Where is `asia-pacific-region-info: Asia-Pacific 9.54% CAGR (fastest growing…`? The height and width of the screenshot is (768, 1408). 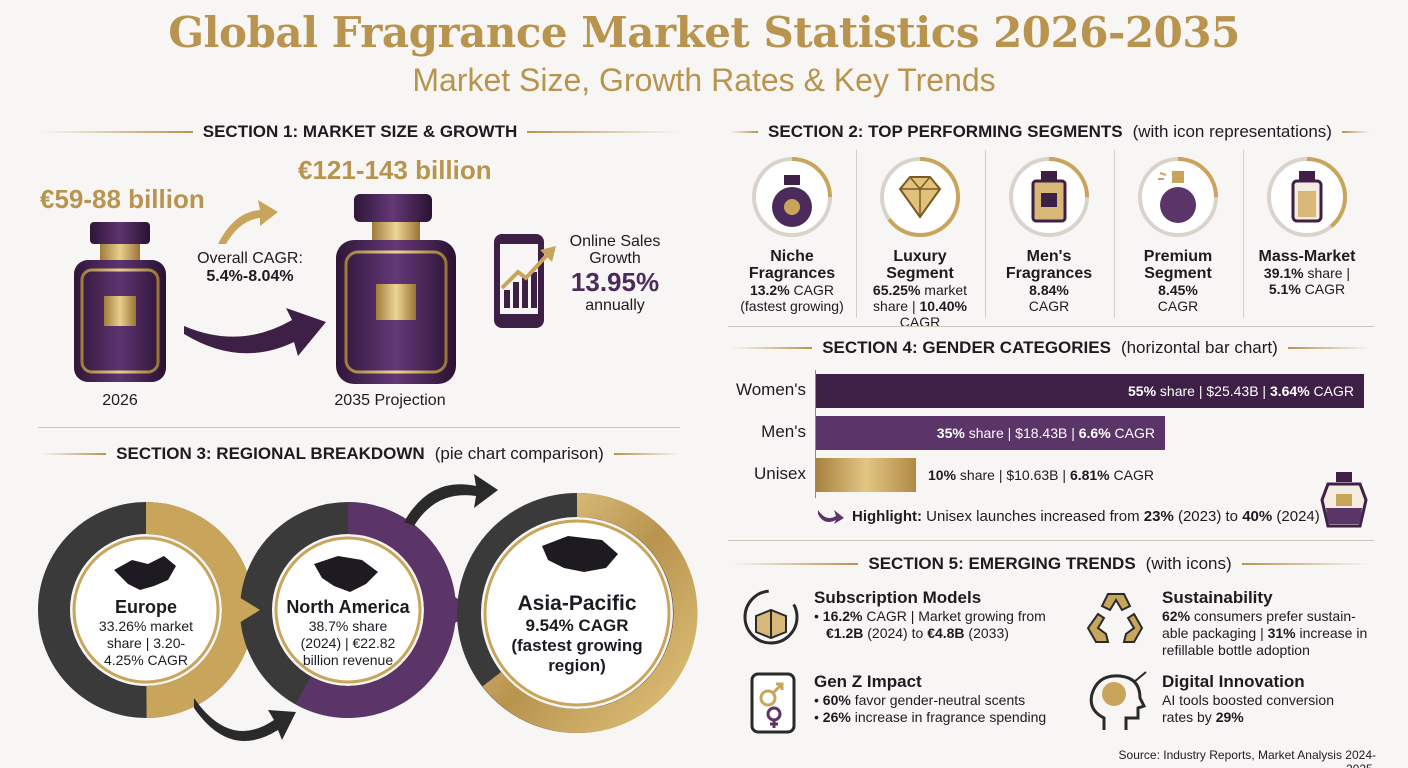
asia-pacific-region-info: Asia-Pacific 9.54% CAGR (fastest growing… is located at coordinates (577, 633).